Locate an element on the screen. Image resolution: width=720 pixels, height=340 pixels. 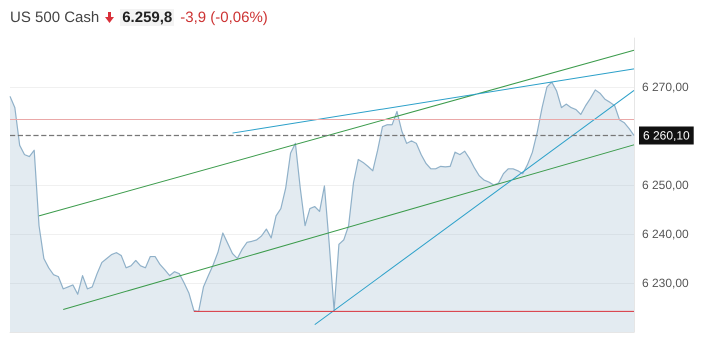
y-tick-label: 6 230,00 is located at coordinates (666, 283).